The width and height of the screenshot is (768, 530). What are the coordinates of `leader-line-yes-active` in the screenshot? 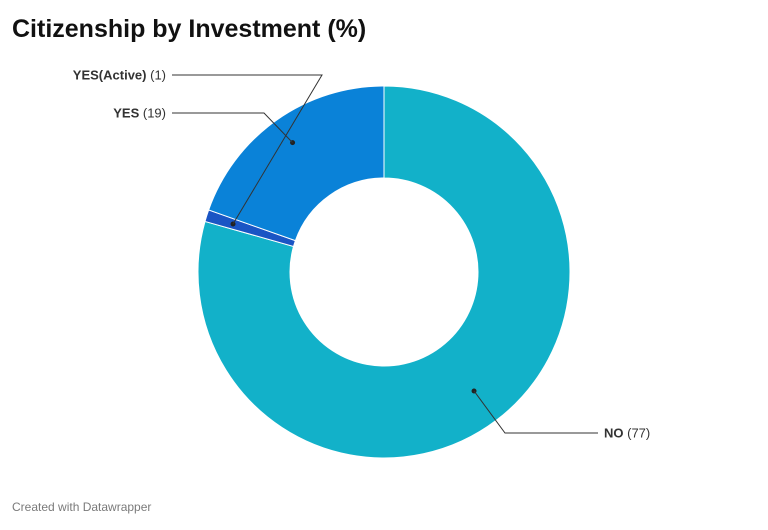 It's located at (247, 149).